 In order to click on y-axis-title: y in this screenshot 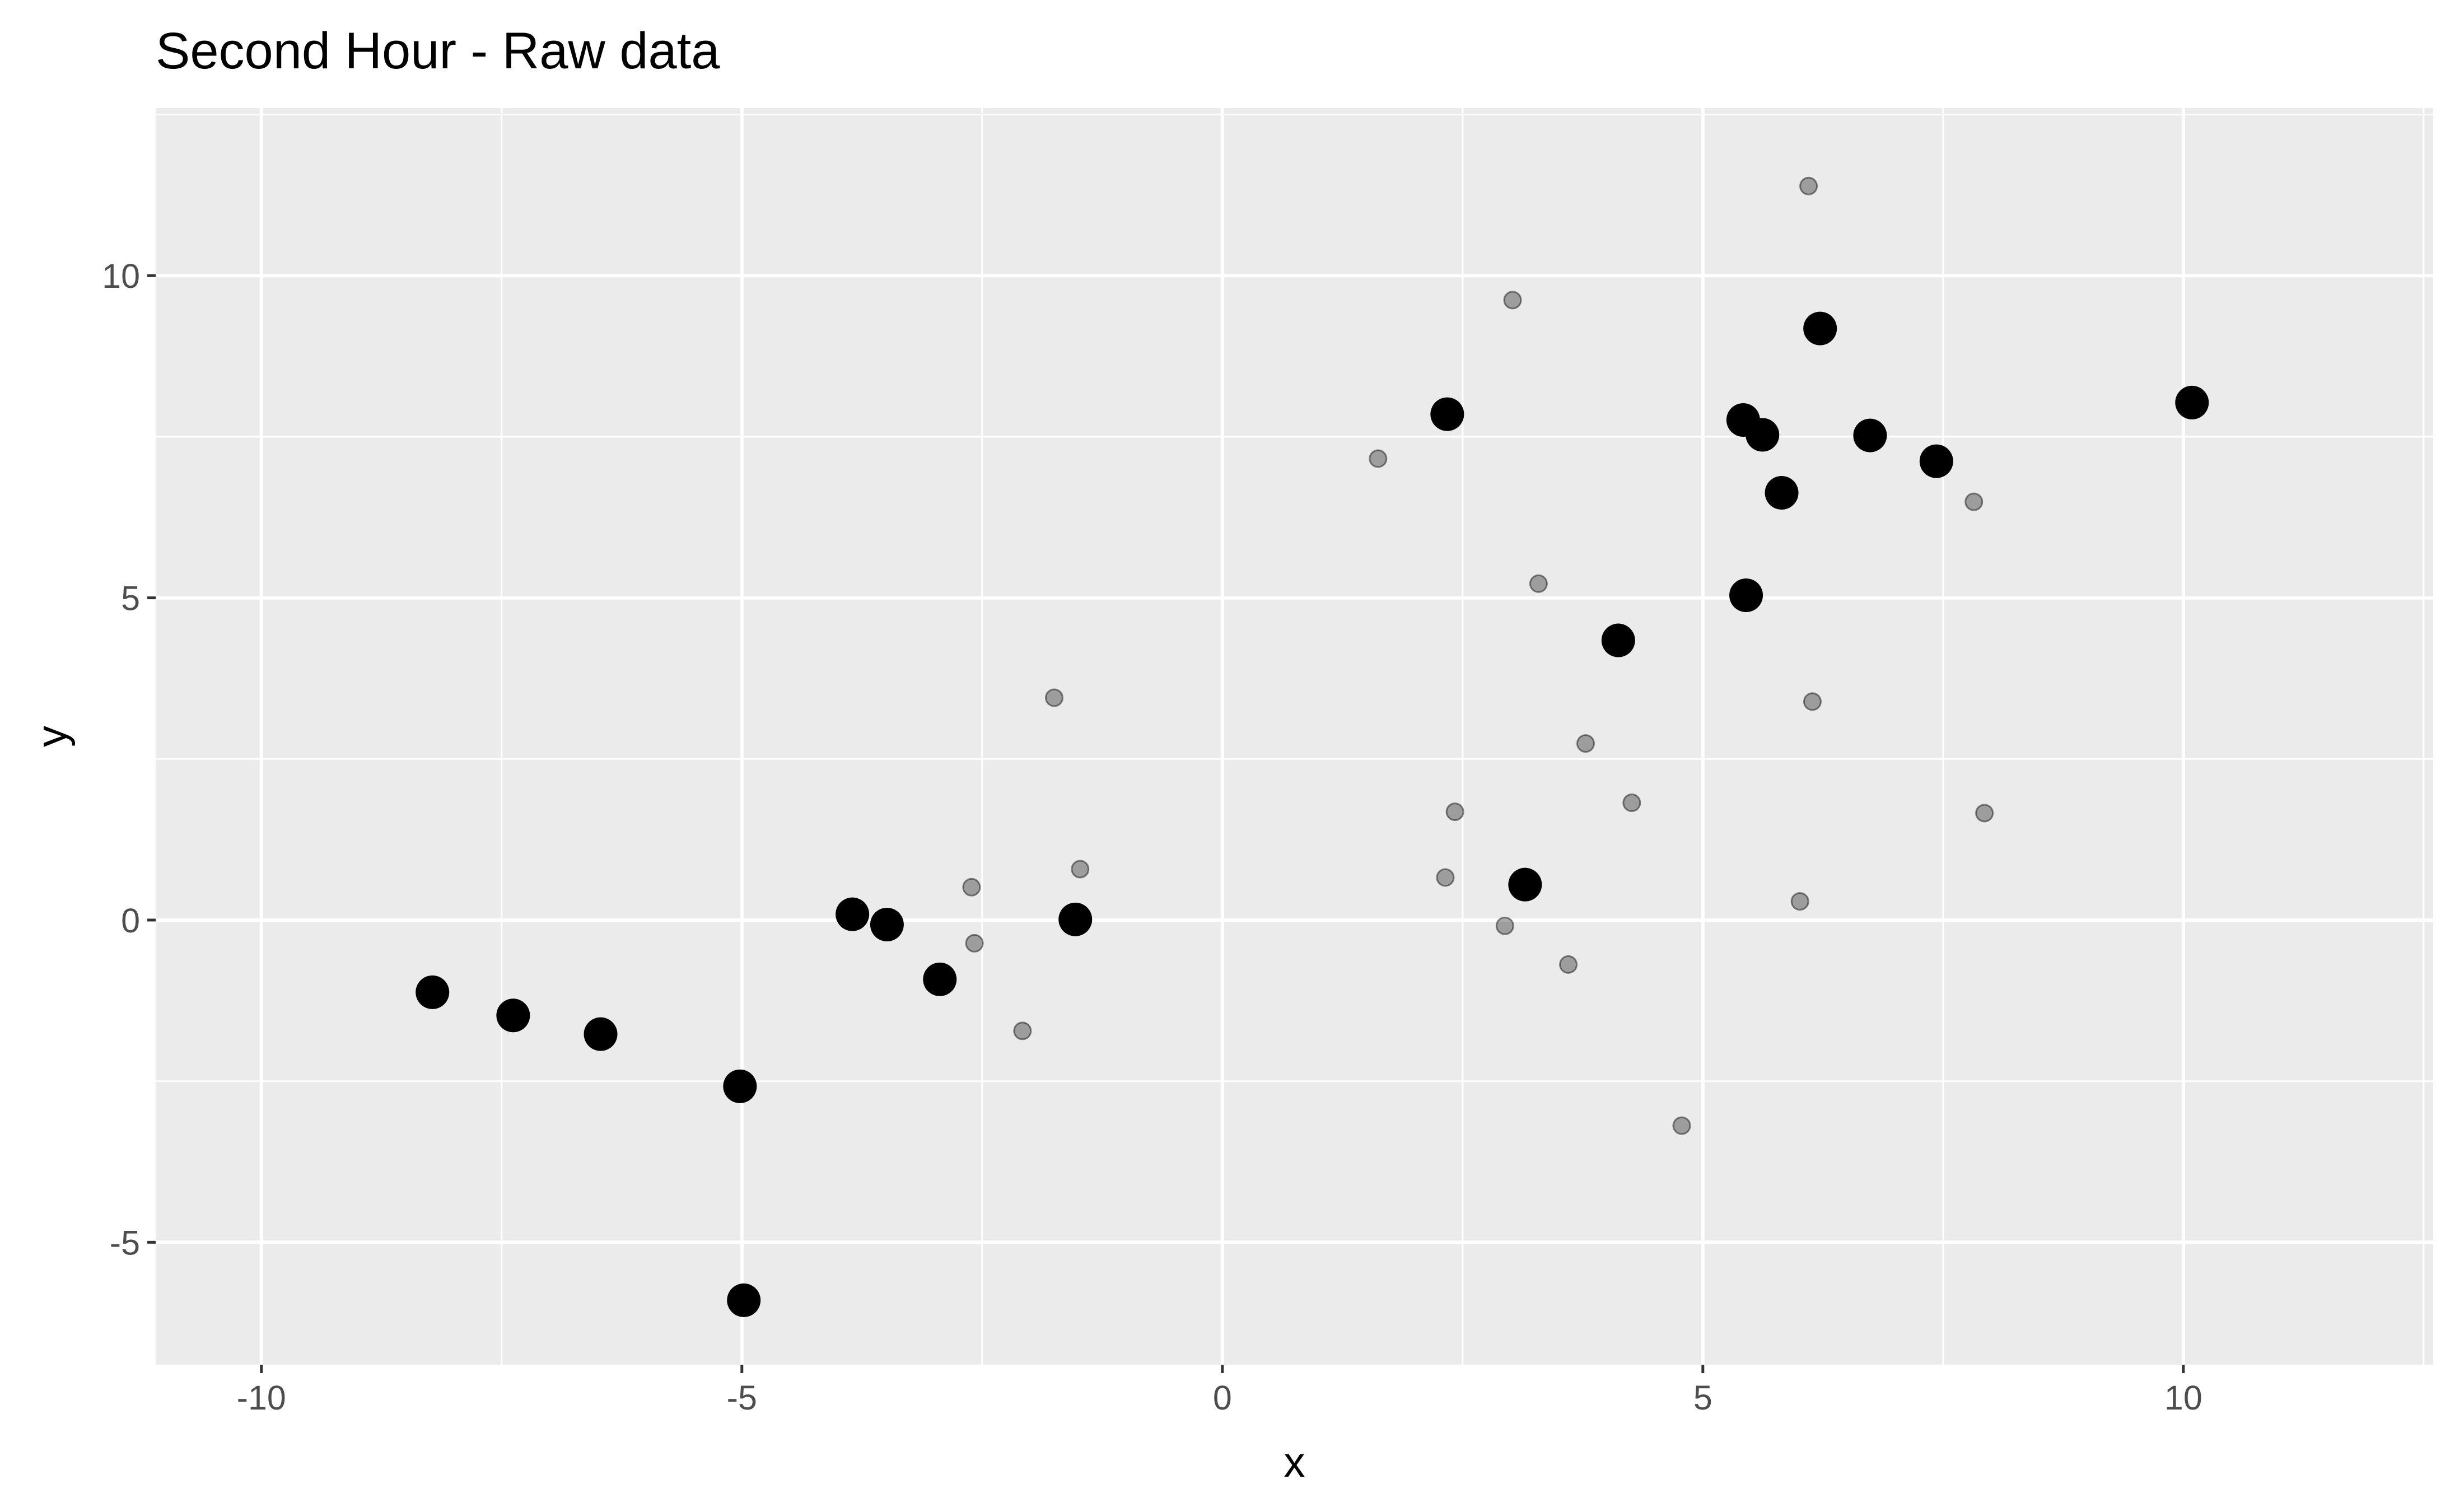, I will do `click(52, 737)`.